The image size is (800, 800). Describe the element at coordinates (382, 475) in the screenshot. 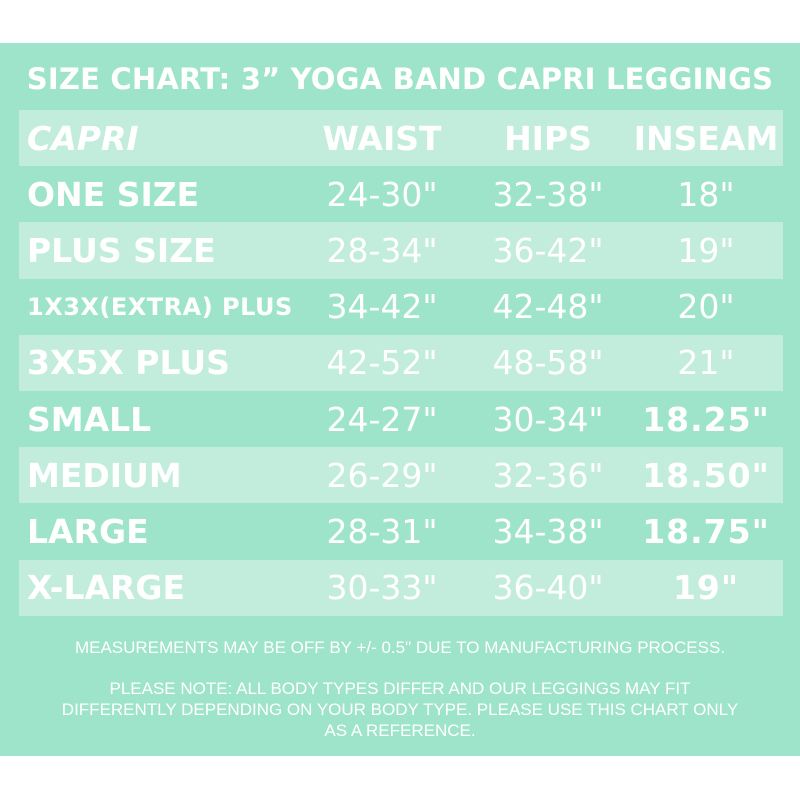

I see `waist-value: 26-29"` at that location.